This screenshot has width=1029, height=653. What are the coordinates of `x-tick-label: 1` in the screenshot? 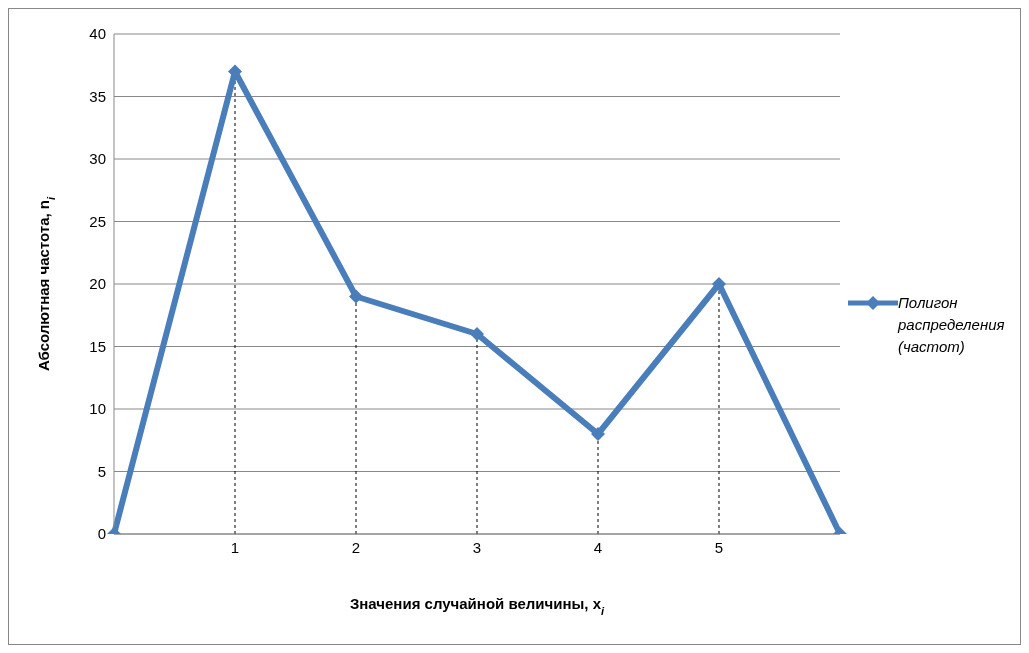 It's located at (235, 547).